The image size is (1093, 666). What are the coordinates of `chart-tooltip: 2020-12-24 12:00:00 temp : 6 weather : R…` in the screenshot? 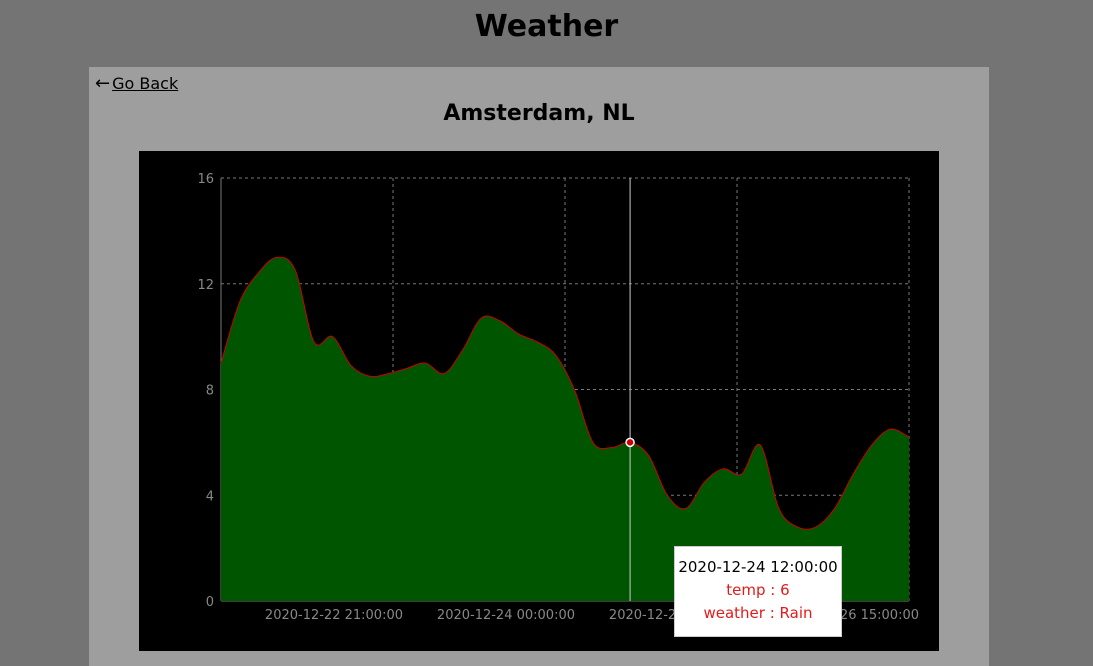 It's located at (758, 591).